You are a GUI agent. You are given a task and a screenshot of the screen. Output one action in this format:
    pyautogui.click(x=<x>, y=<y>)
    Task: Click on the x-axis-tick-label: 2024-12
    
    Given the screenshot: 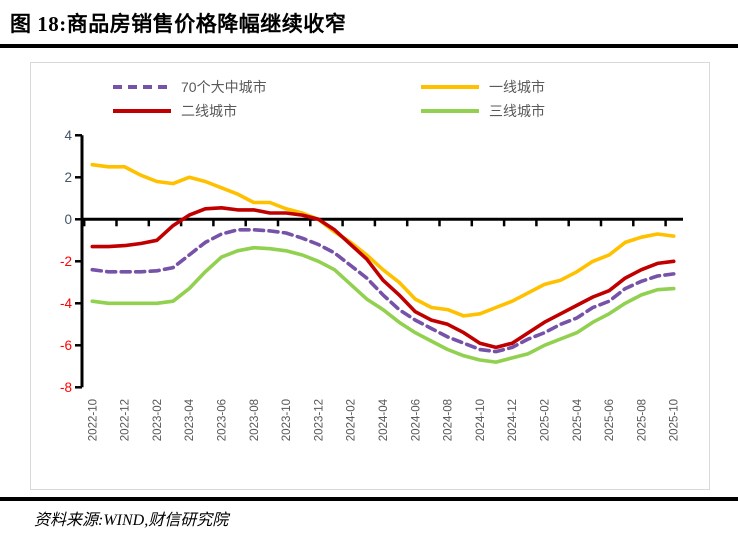 What is the action you would take?
    pyautogui.click(x=513, y=420)
    